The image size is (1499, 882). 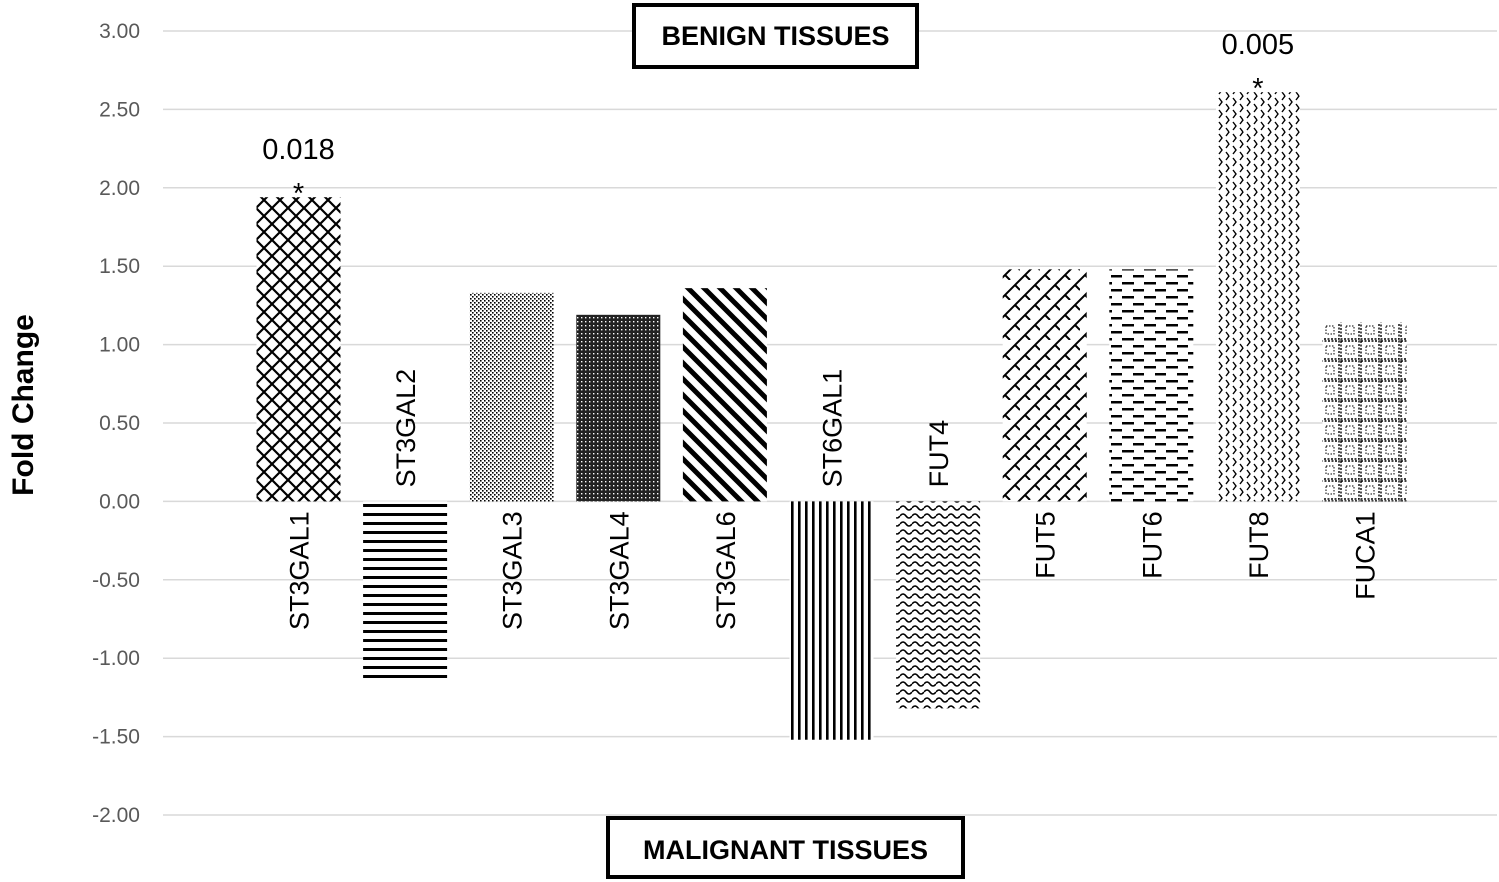 I want to click on malignant-box: MALIGNANT TISSUES, so click(x=785, y=847).